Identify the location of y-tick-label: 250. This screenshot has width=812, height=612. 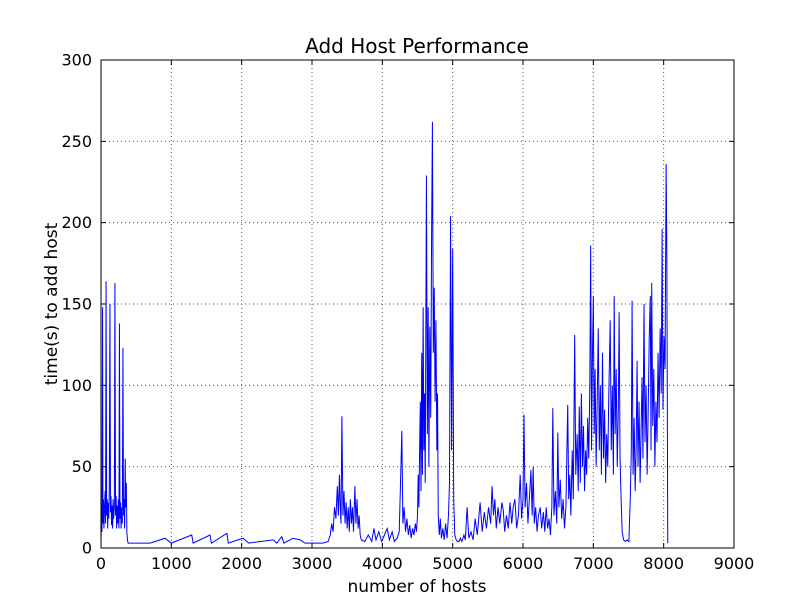
(76, 141).